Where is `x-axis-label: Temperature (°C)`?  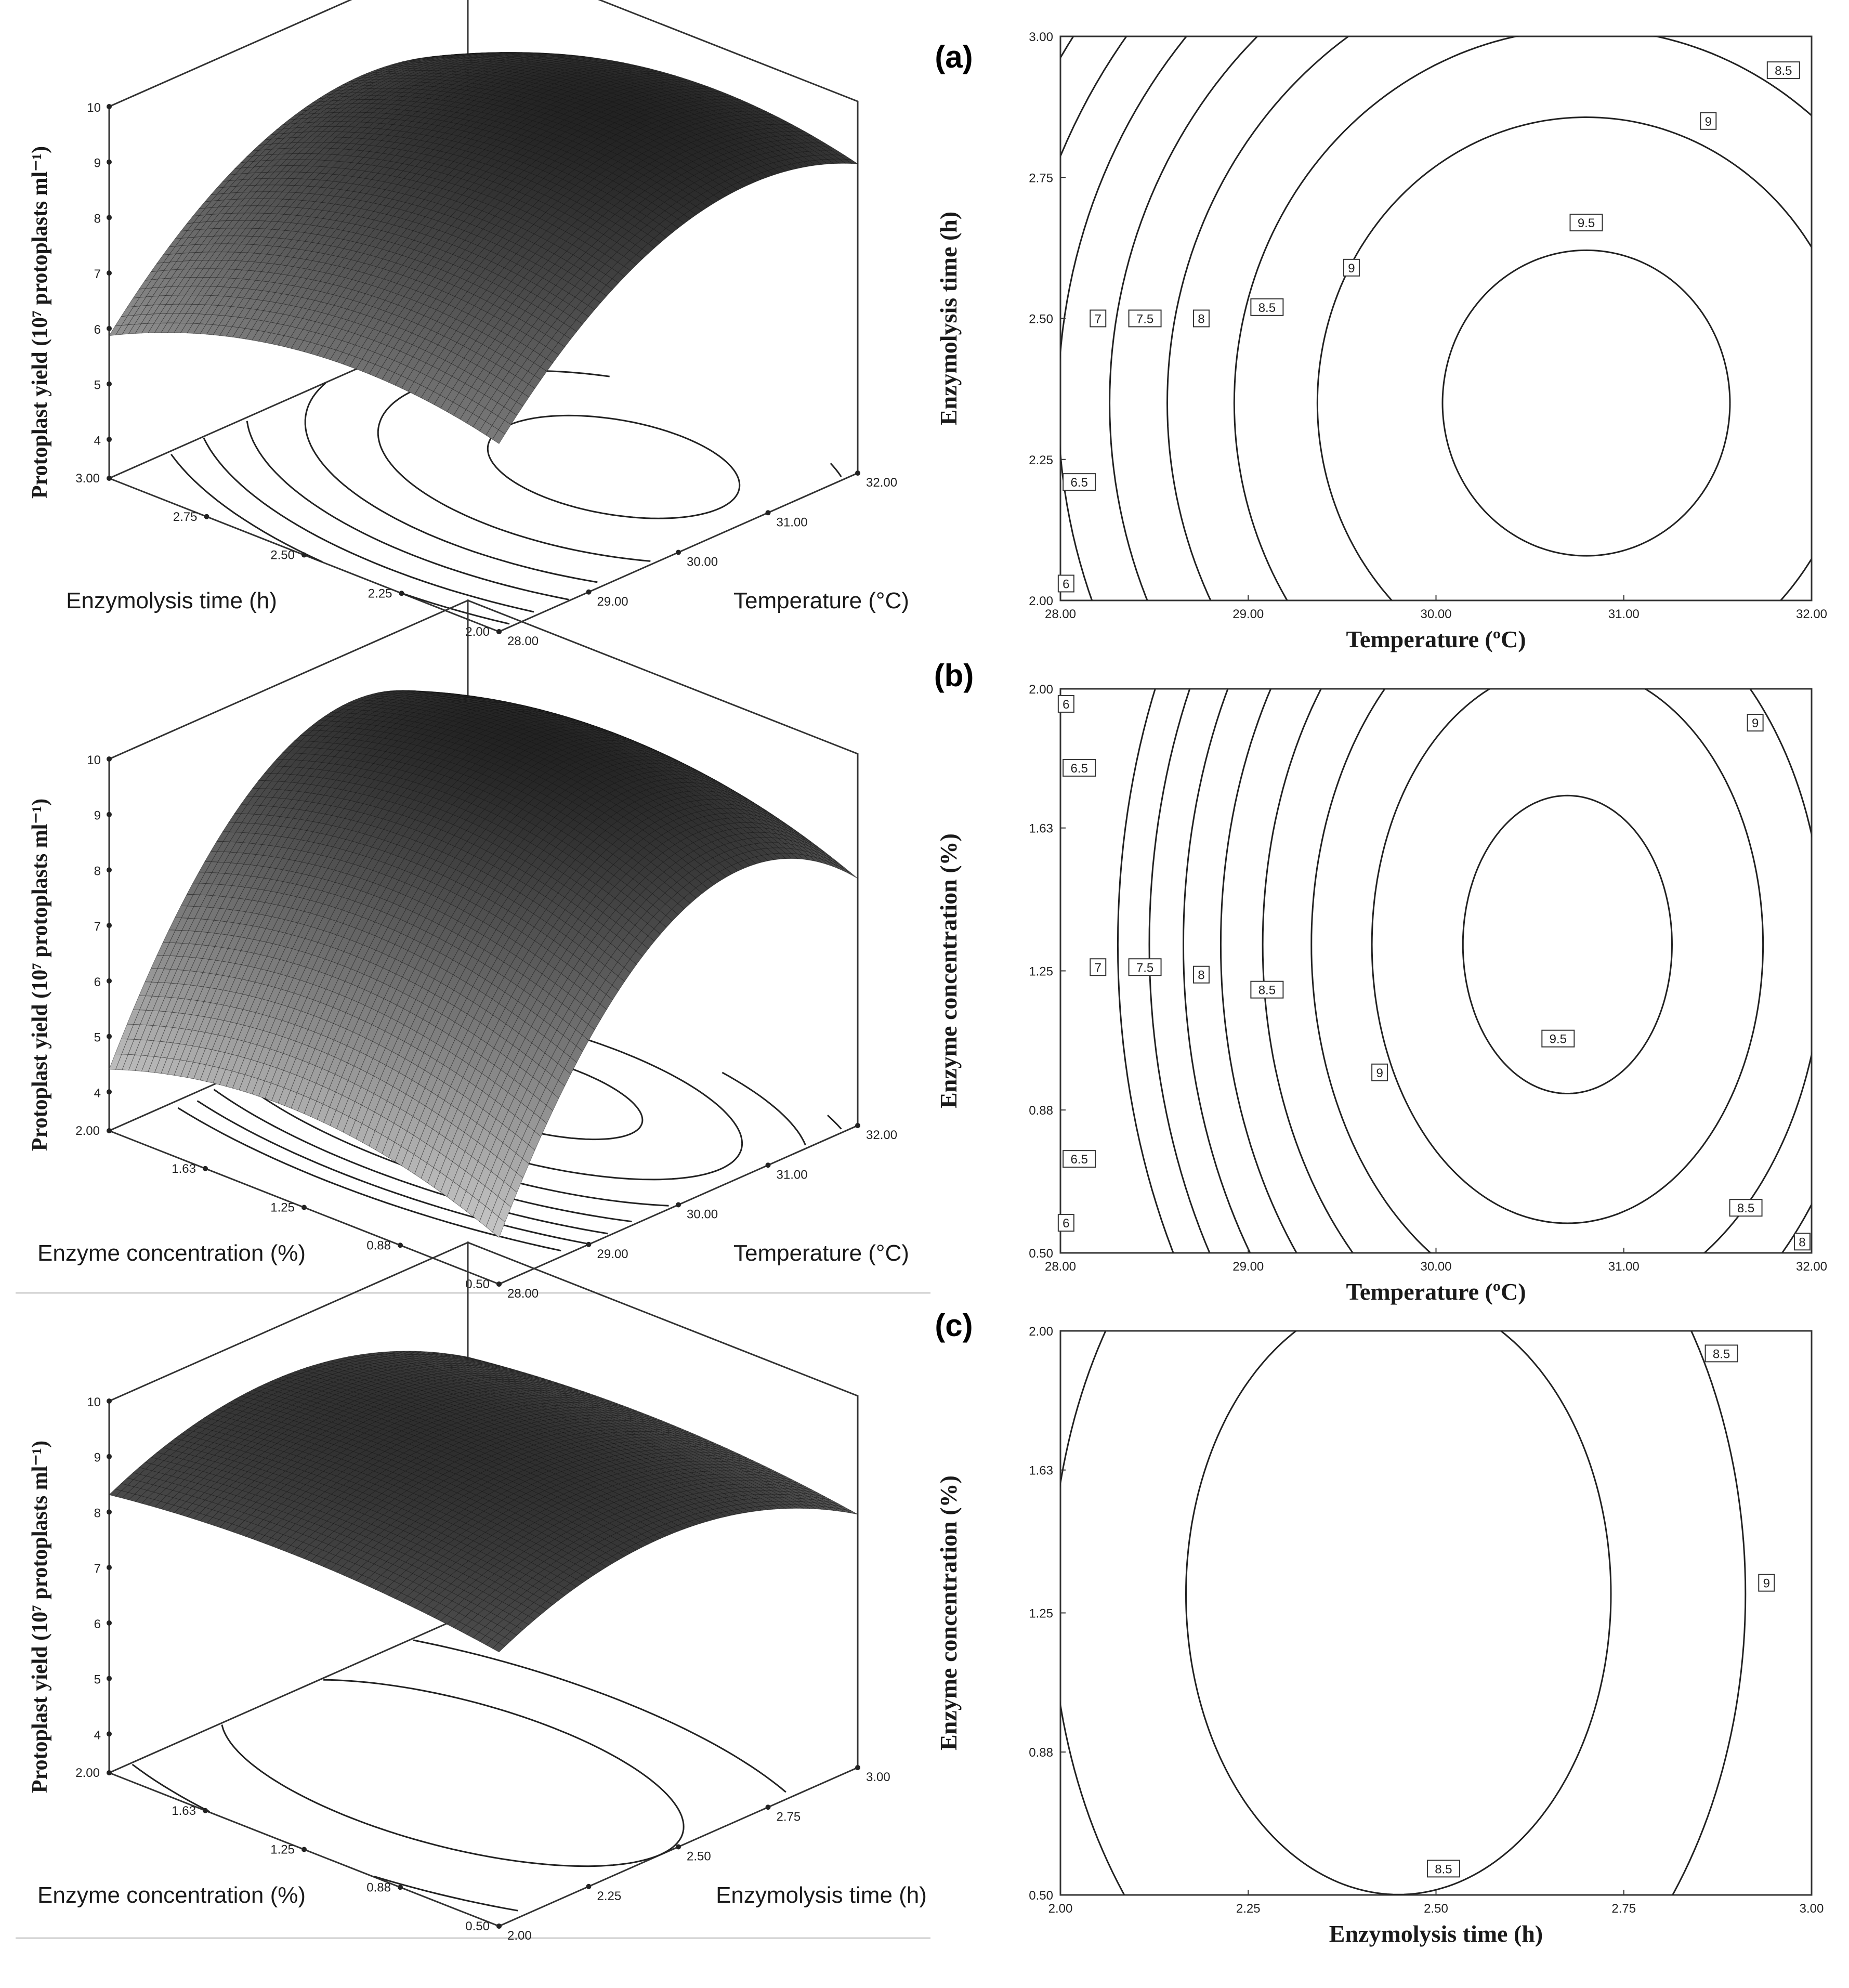
x-axis-label: Temperature (°C) is located at coordinates (821, 600).